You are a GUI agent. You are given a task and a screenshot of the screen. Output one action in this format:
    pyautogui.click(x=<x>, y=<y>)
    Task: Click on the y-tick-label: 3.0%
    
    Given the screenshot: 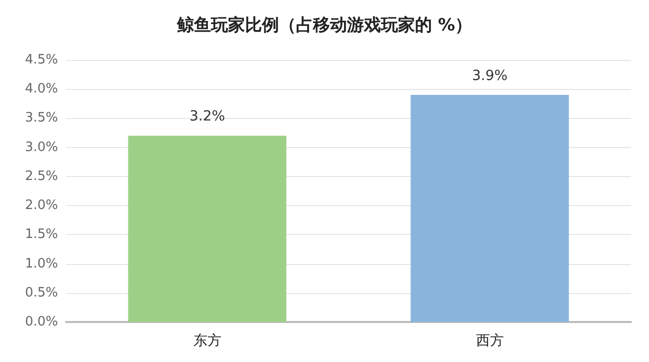 What is the action you would take?
    pyautogui.click(x=41, y=147)
    